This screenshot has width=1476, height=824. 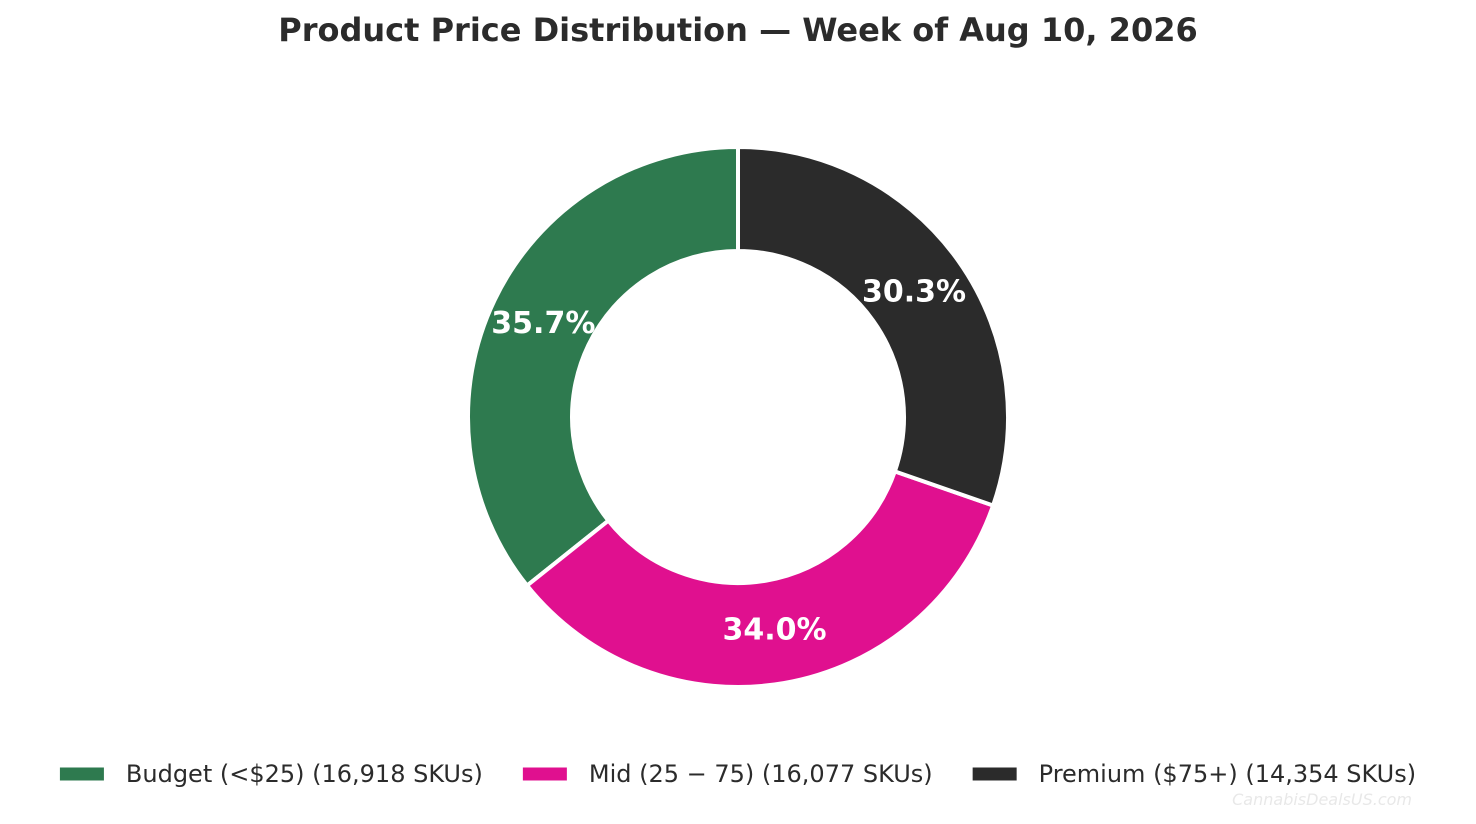 What do you see at coordinates (1322, 799) in the screenshot?
I see `watermark-text: CannabisDealsUS.com` at bounding box center [1322, 799].